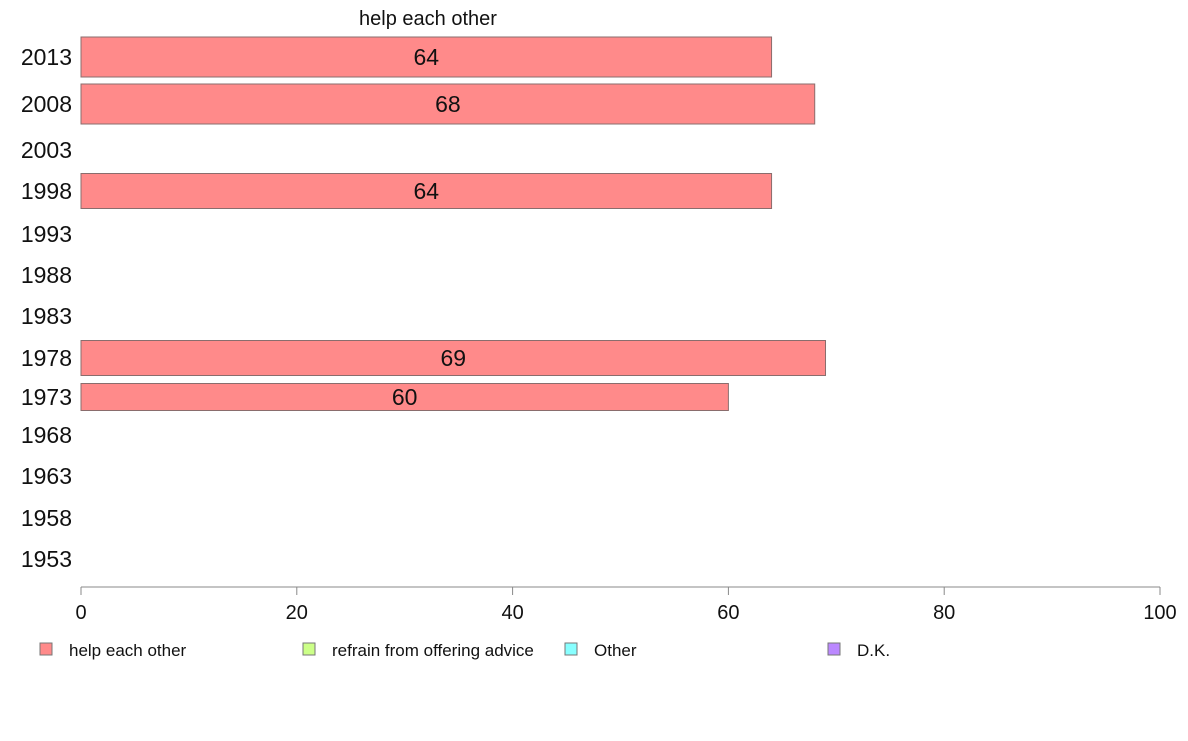 The height and width of the screenshot is (741, 1188). Describe the element at coordinates (297, 613) in the screenshot. I see `x-tick-label: 20` at that location.